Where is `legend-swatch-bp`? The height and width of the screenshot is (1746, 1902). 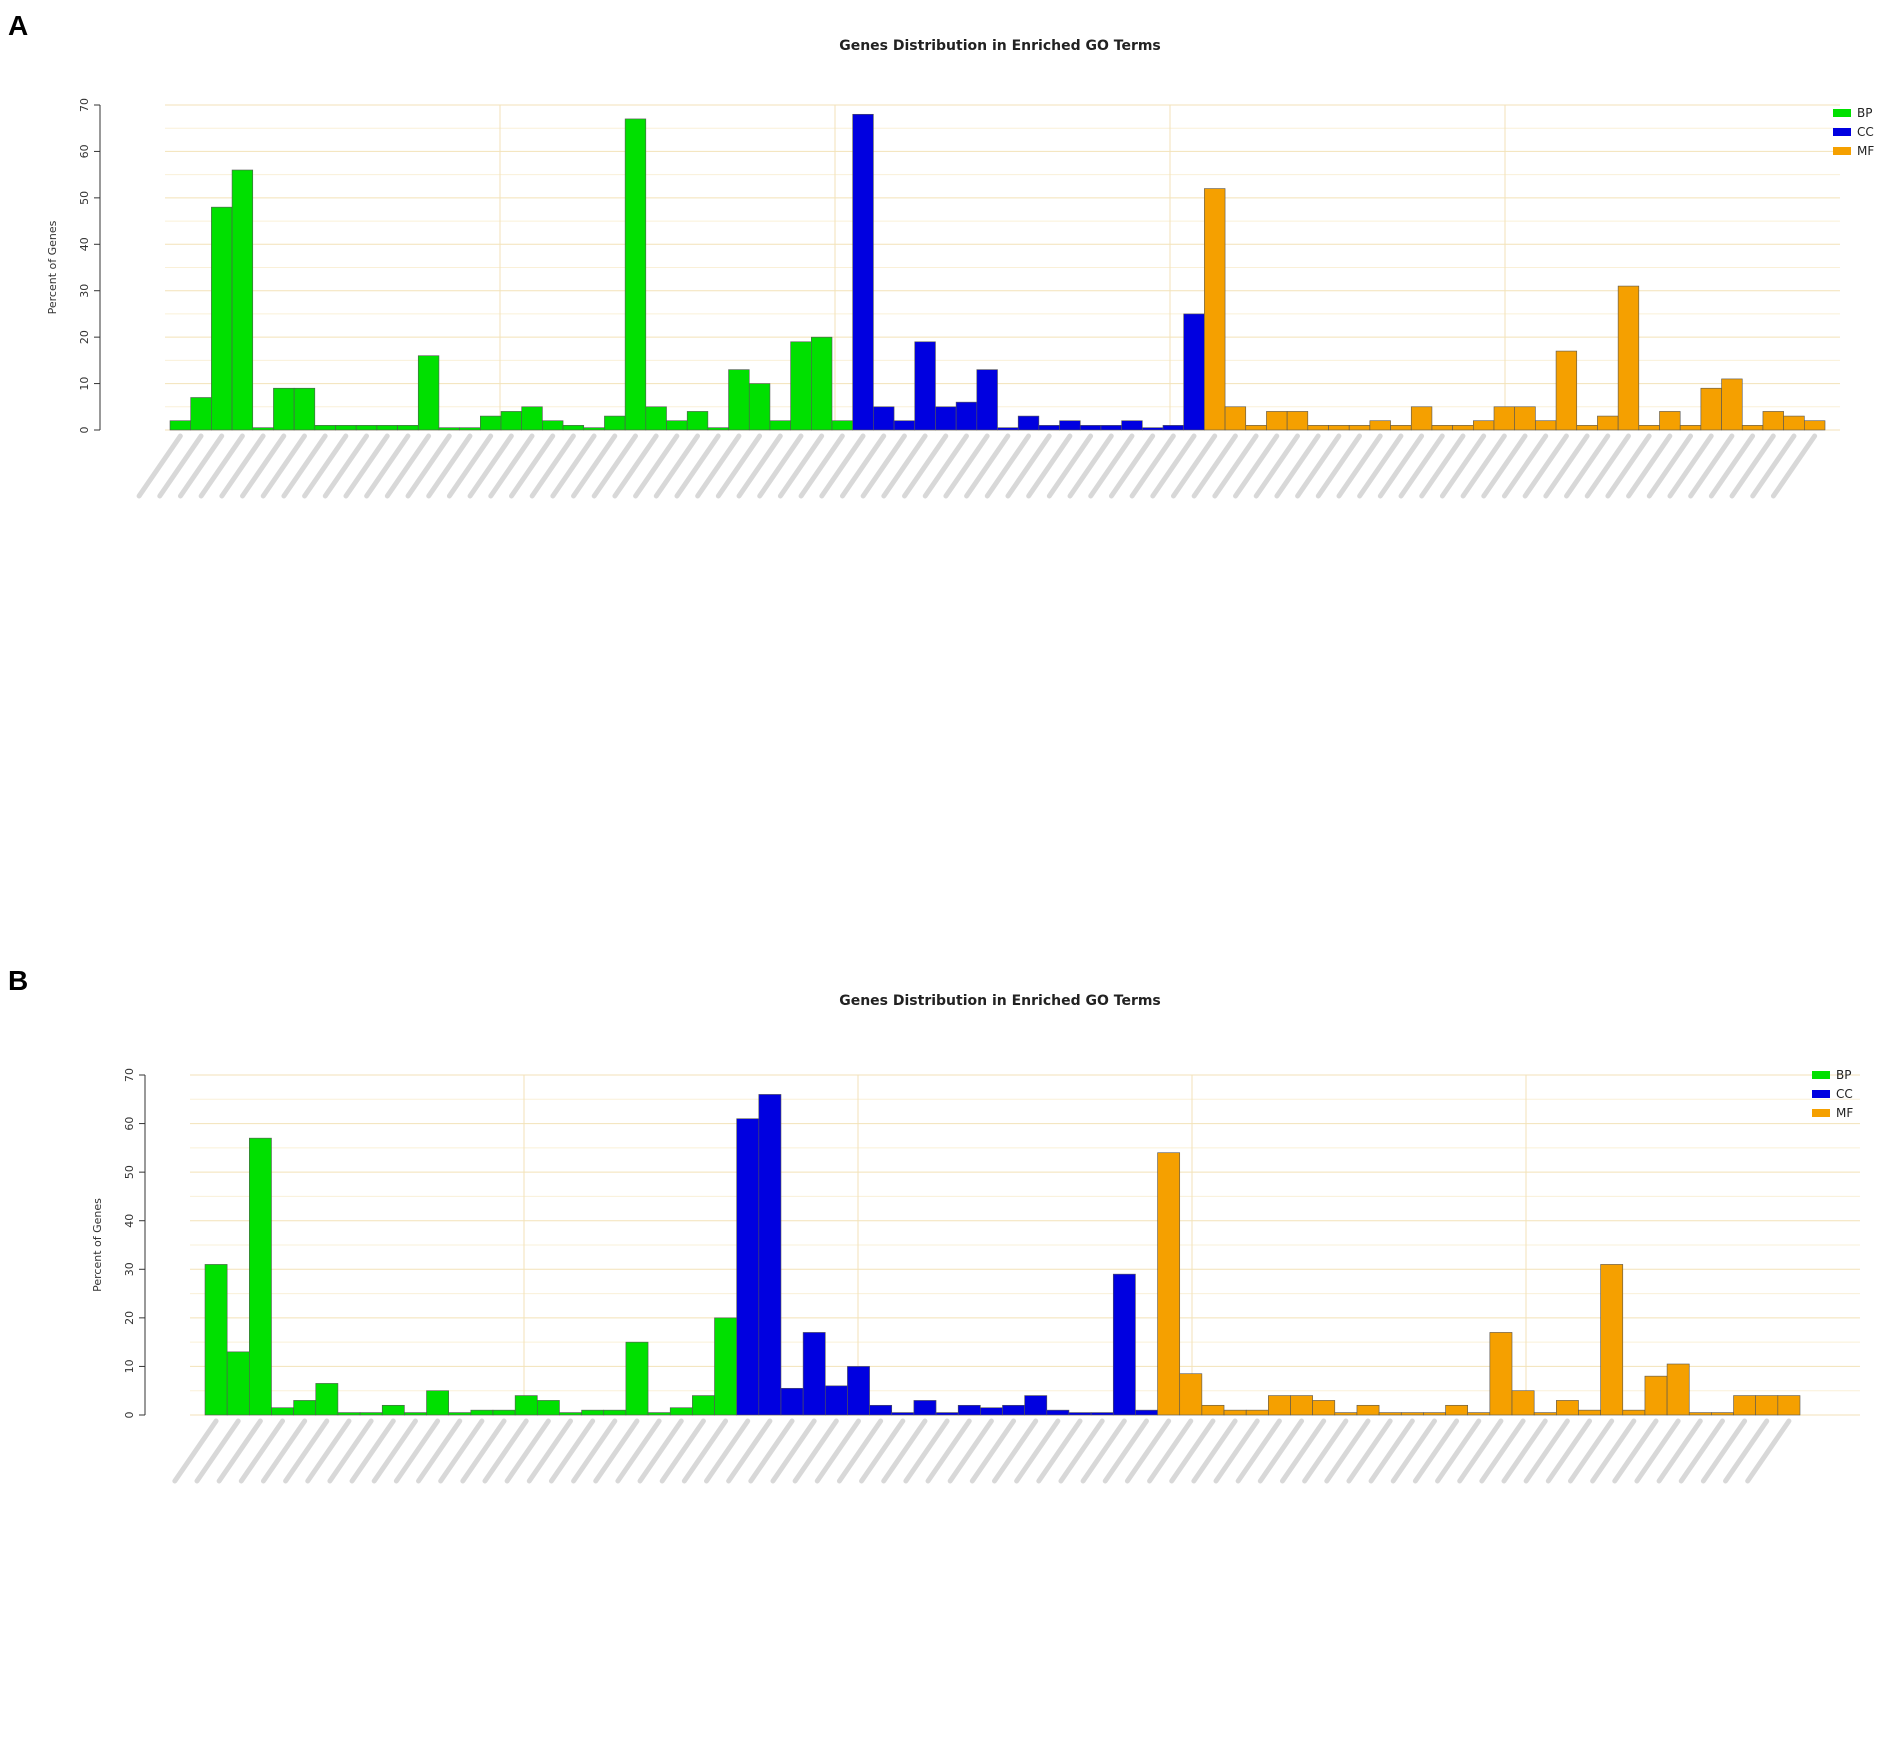
legend-swatch-bp is located at coordinates (1821, 1075).